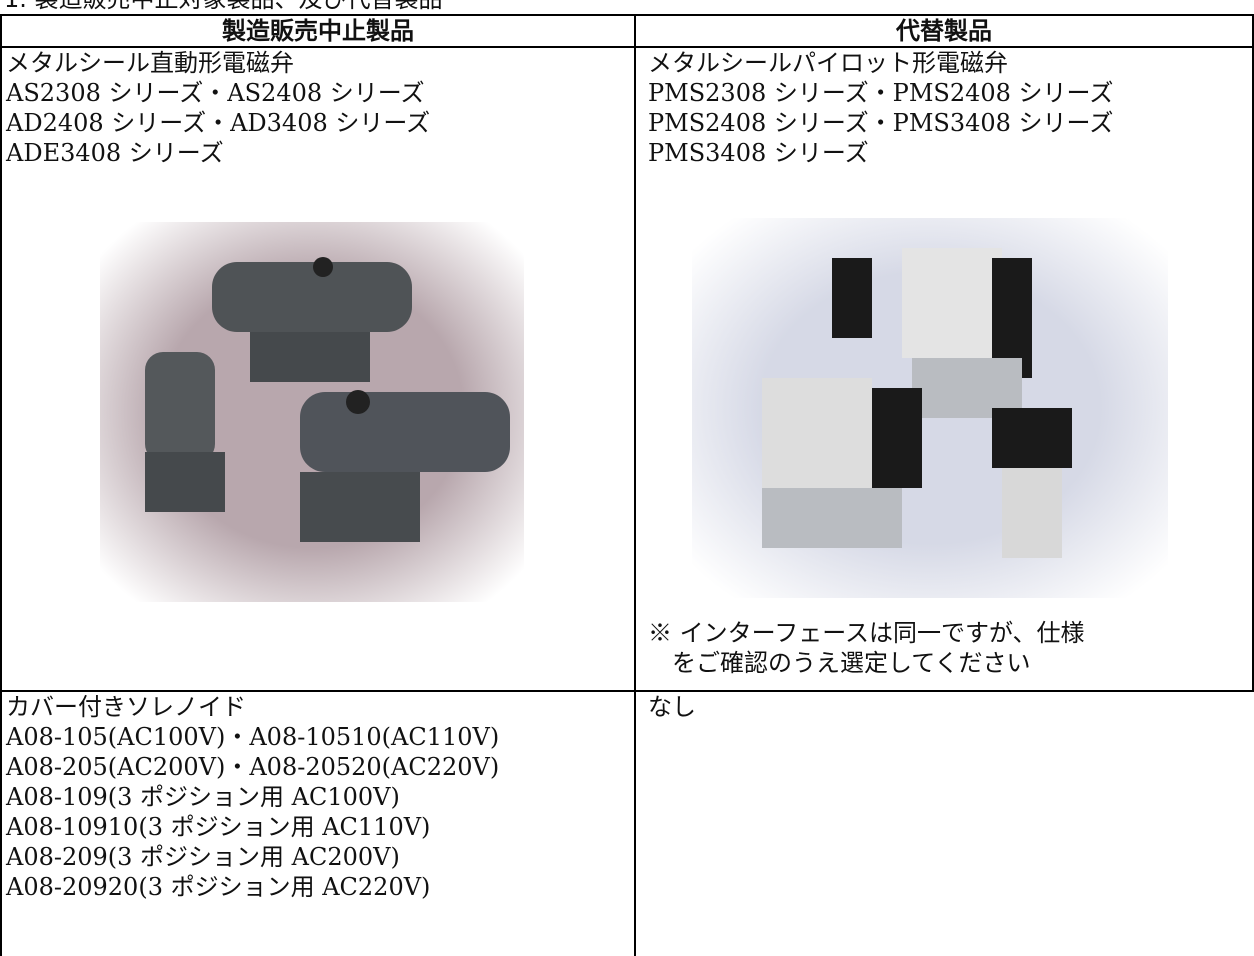  Describe the element at coordinates (866, 648) in the screenshot. I see `note: ※ インターフェースは同一ですが、仕様 をご確認のうえ選定してください` at that location.